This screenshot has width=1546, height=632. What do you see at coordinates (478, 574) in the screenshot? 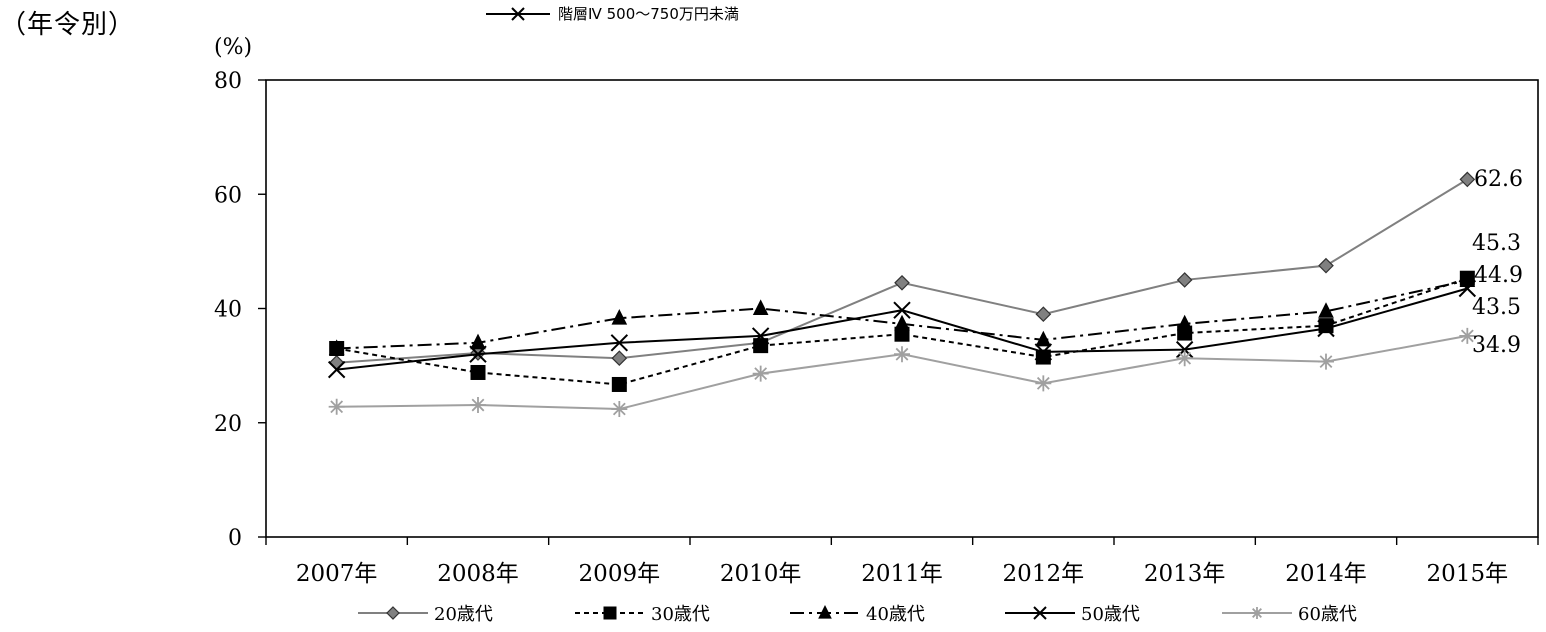
I see `x-tick-label: 2008年` at bounding box center [478, 574].